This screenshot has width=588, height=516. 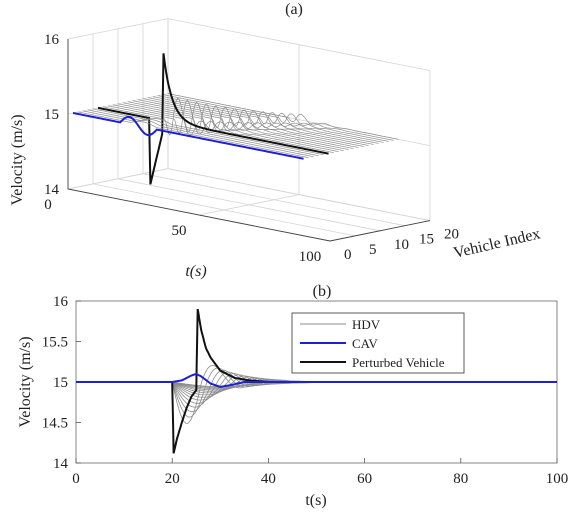 I want to click on panel-b-xtick: 100, so click(x=557, y=479).